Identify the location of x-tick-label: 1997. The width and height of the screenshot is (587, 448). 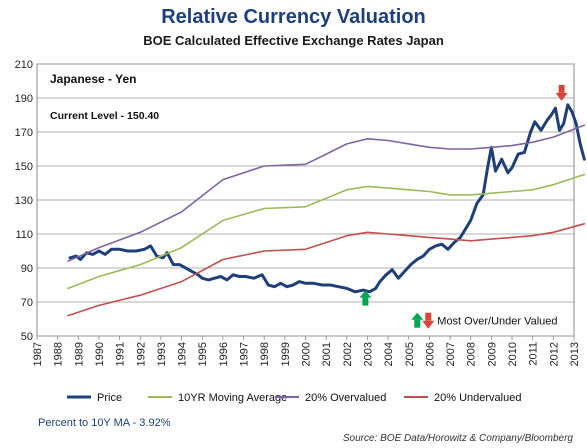
(245, 354).